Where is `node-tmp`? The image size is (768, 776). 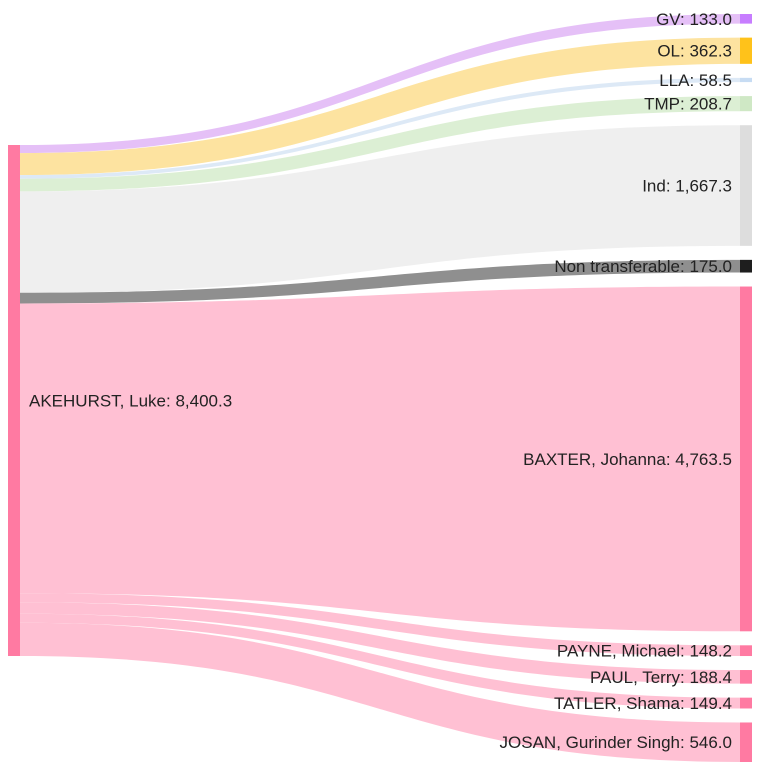 node-tmp is located at coordinates (746, 104).